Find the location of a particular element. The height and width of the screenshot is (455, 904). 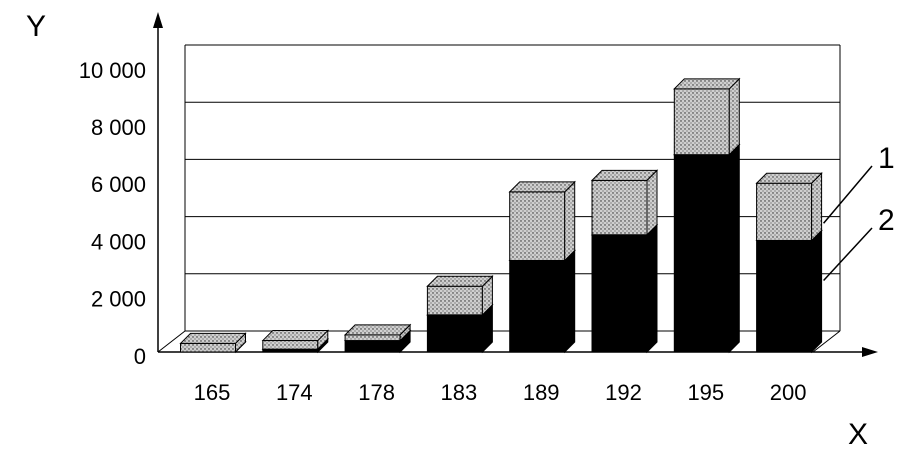

x-tick-label: 195 is located at coordinates (705, 392).